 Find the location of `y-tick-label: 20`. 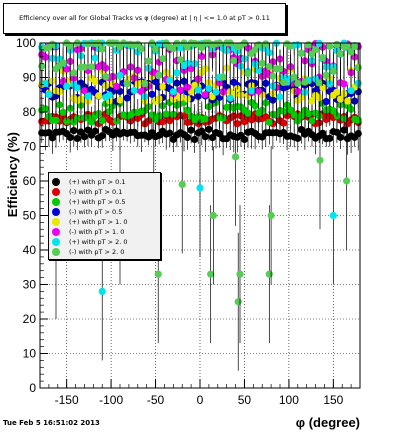

y-tick-label: 20 is located at coordinates (30, 319).